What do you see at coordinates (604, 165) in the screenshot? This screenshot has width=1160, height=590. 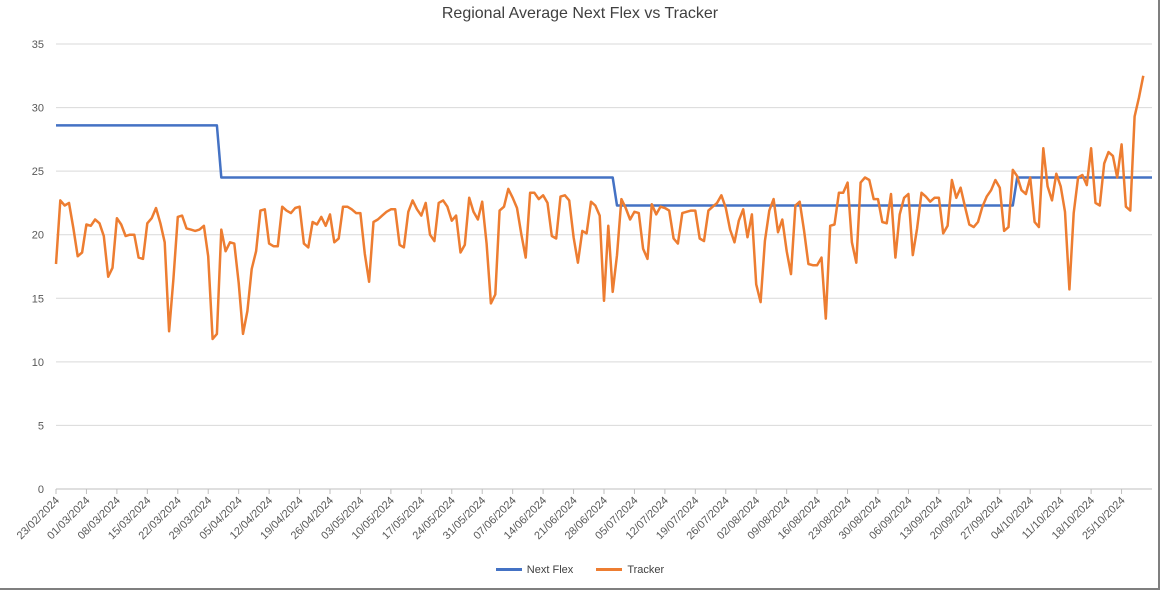 I see `series-line-next-flex` at bounding box center [604, 165].